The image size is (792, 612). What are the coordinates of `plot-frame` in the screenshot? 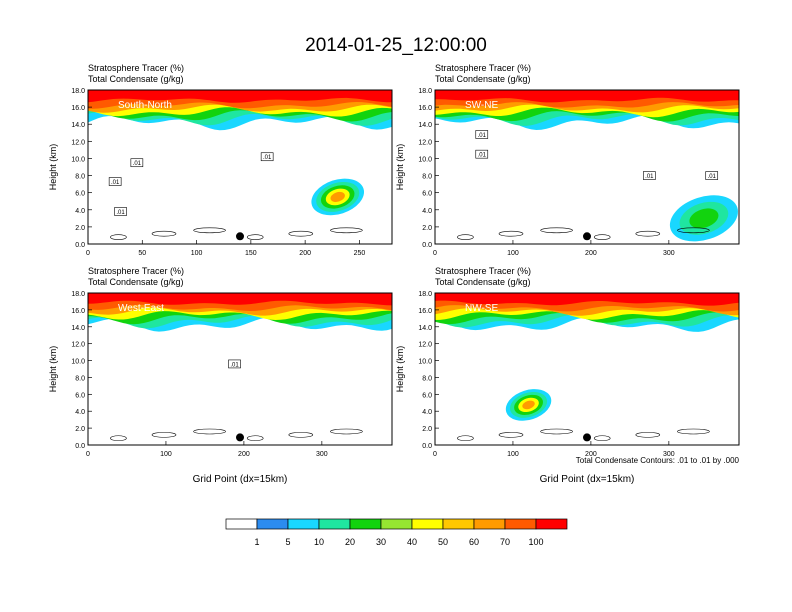 It's located at (587, 369).